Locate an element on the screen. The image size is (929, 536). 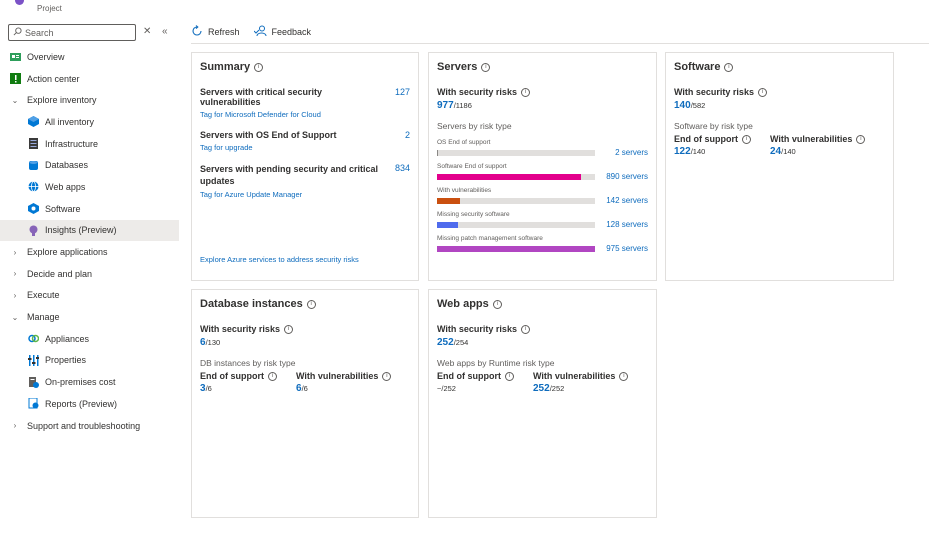
properties-icon is located at coordinates (33, 360).